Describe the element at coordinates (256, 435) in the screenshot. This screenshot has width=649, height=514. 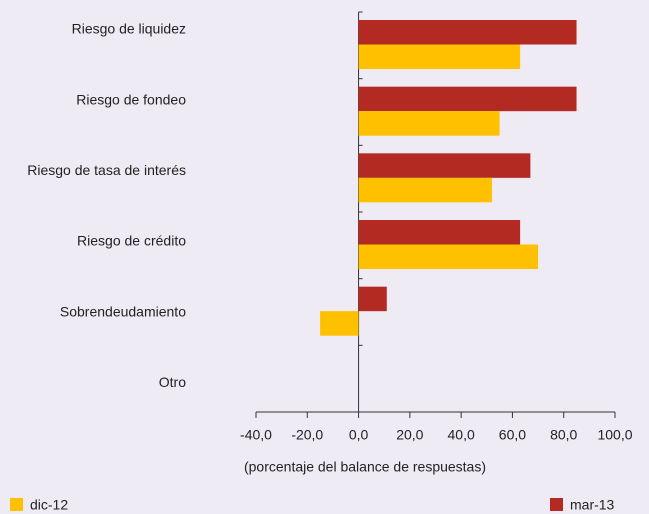
I see `x-tick-label: -40,0` at that location.